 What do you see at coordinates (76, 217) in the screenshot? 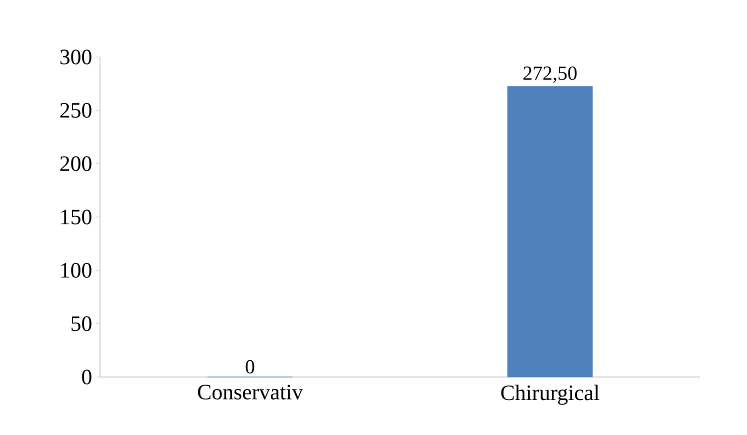
I see `y-tick-label: 150` at bounding box center [76, 217].